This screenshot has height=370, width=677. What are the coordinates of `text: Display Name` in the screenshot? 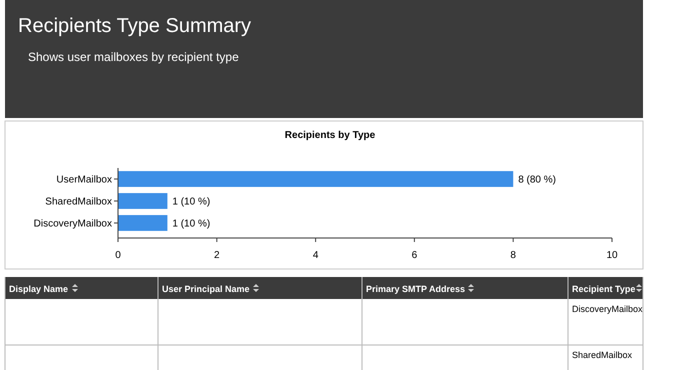 It's located at (38, 289).